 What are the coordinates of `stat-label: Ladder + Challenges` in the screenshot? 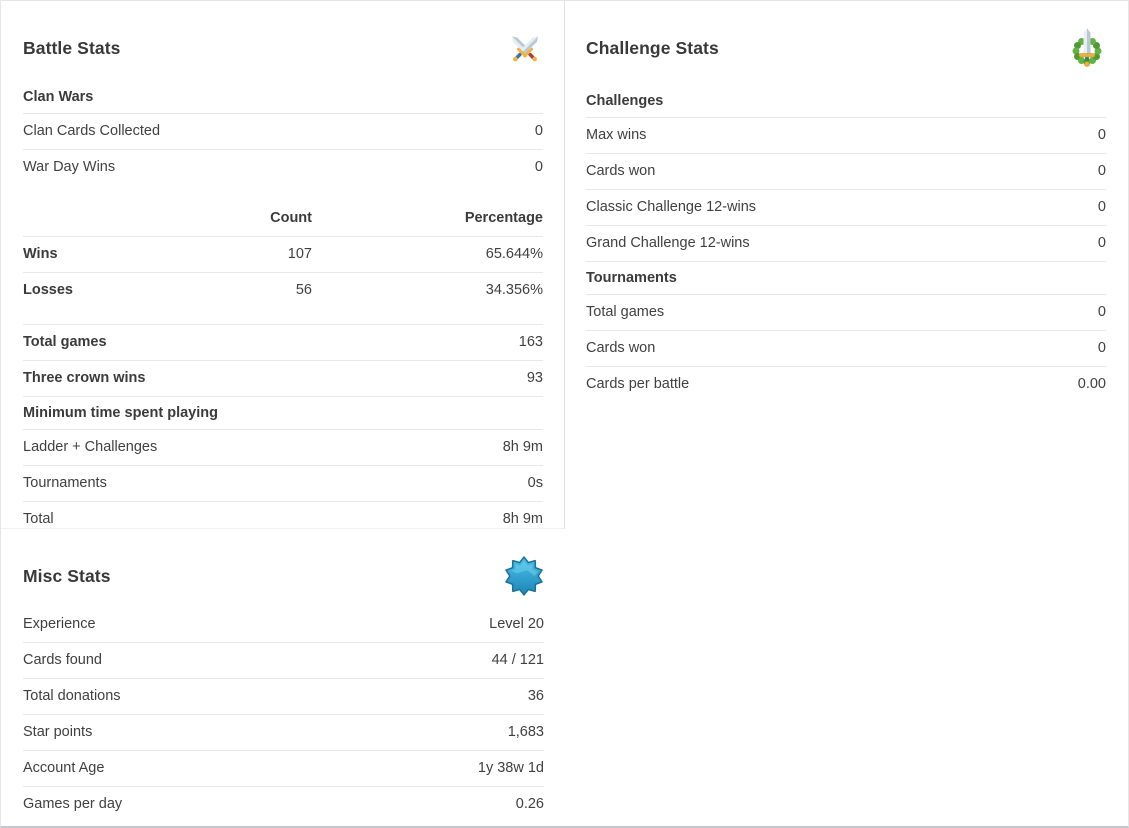 It's located at (90, 447).